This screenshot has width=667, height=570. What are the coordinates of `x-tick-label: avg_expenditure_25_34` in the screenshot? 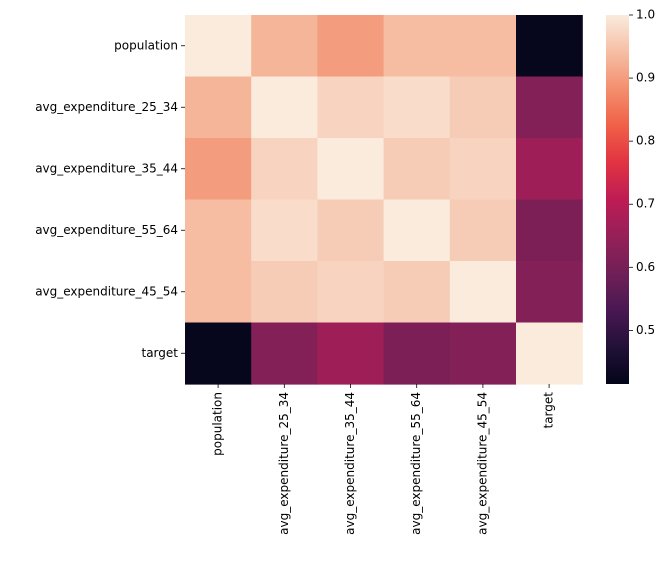 It's located at (284, 463).